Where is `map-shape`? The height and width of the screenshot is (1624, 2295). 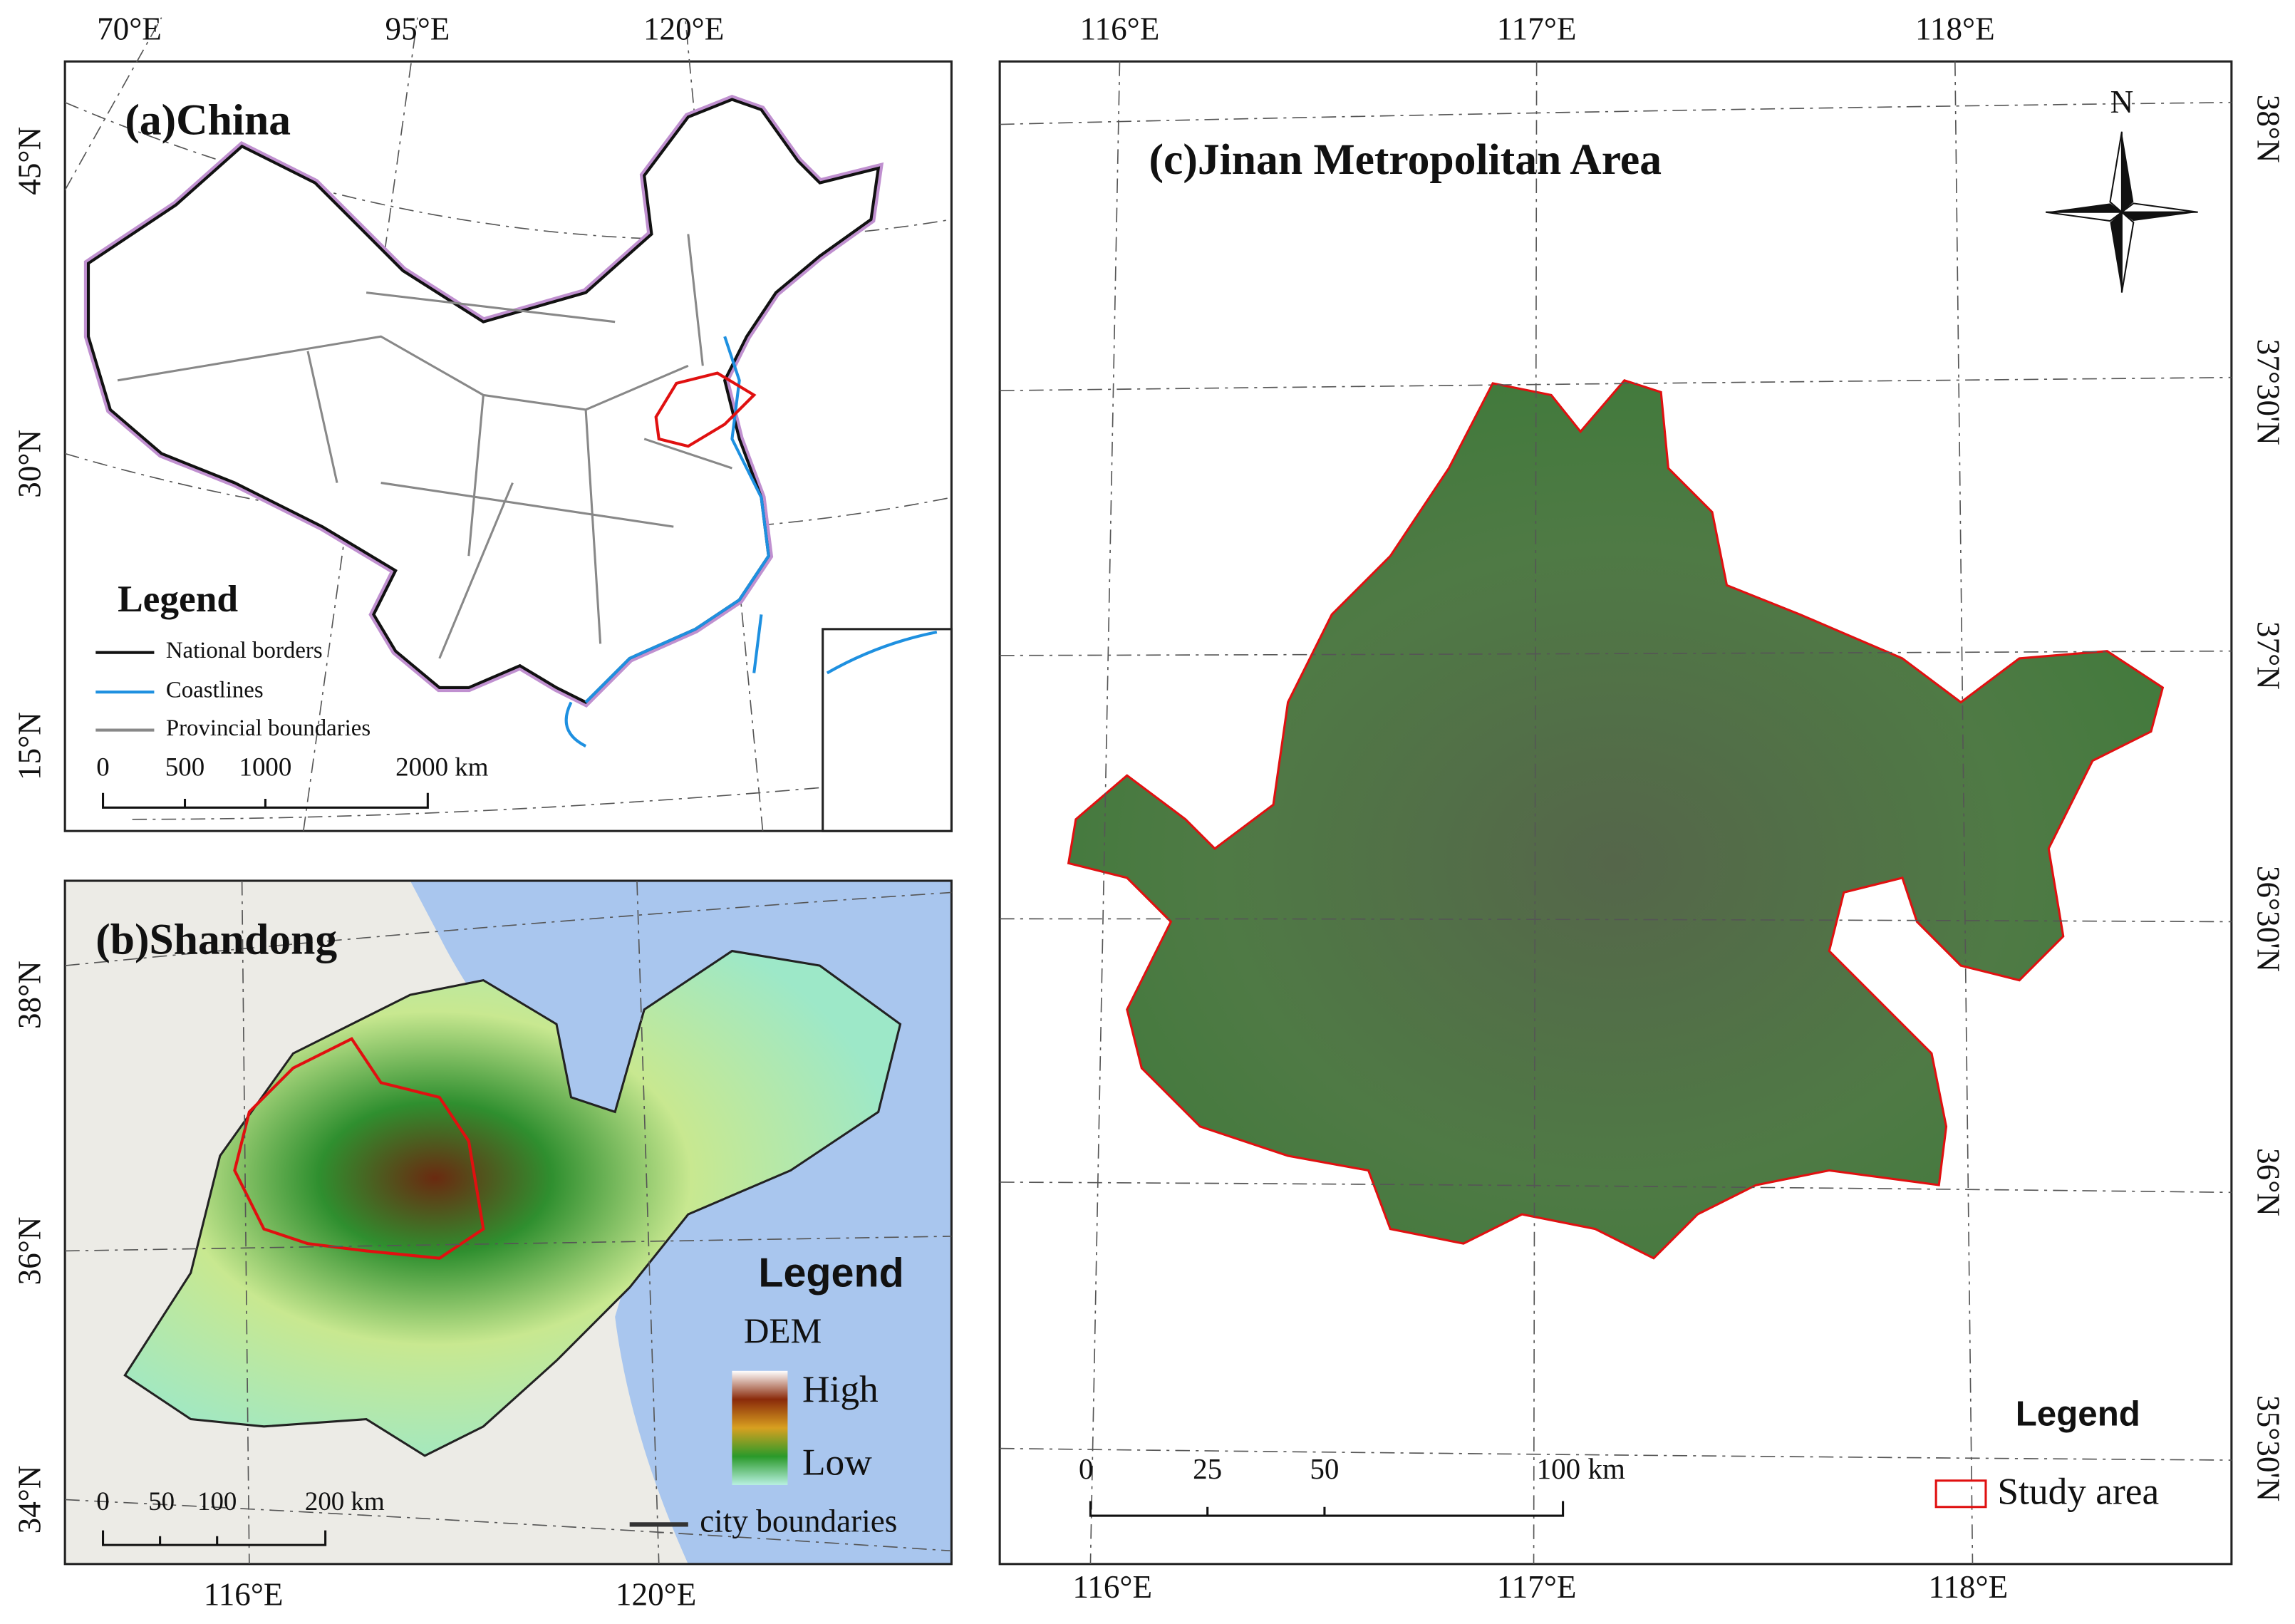 map-shape is located at coordinates (2121, 212).